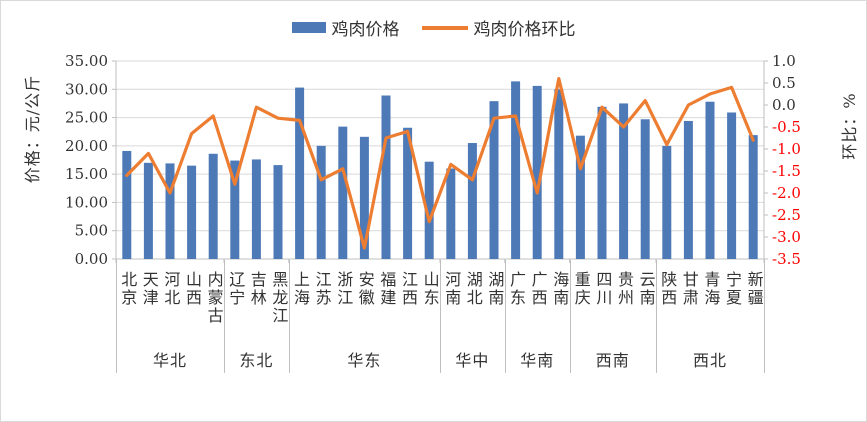  I want to click on left-axis-tick-label: 5.00, so click(91, 231).